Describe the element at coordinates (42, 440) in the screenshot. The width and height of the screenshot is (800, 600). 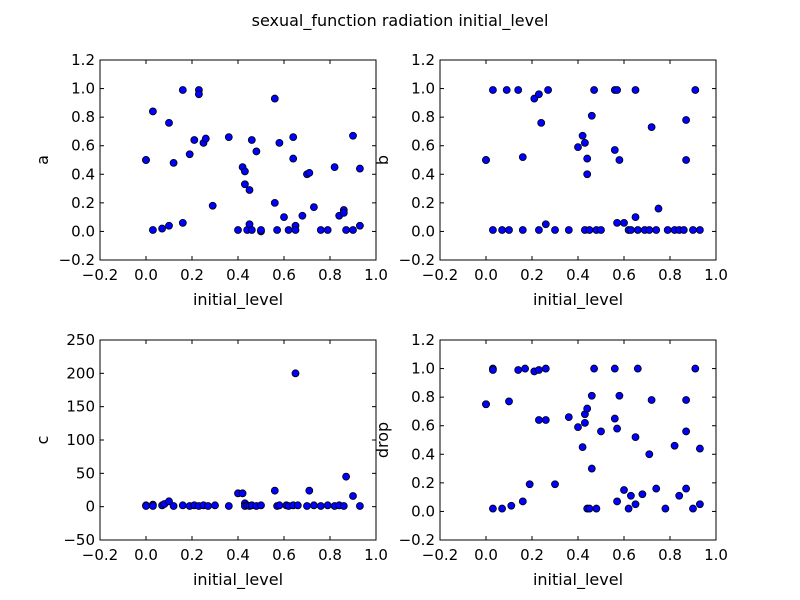
I see `y-axis-label: c` at that location.